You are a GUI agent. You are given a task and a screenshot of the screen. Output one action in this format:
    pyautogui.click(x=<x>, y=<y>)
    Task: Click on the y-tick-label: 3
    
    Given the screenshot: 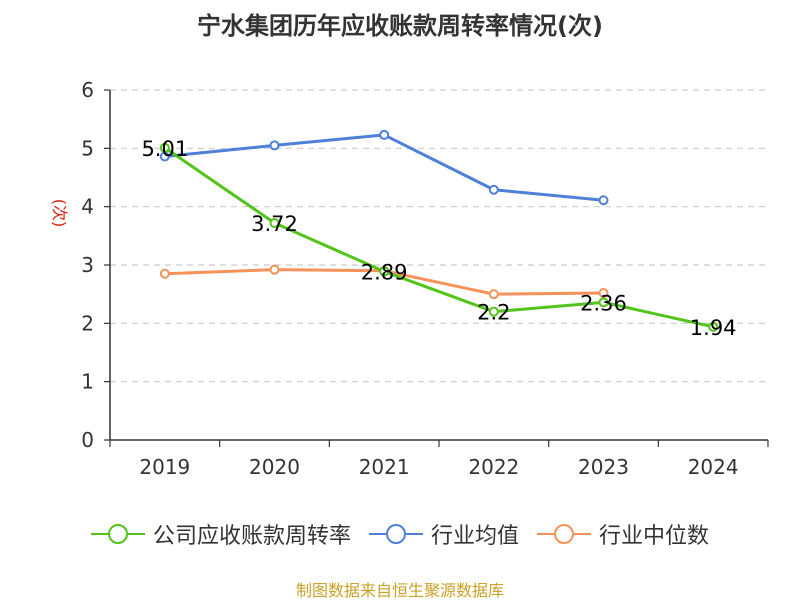 What is the action you would take?
    pyautogui.click(x=87, y=265)
    